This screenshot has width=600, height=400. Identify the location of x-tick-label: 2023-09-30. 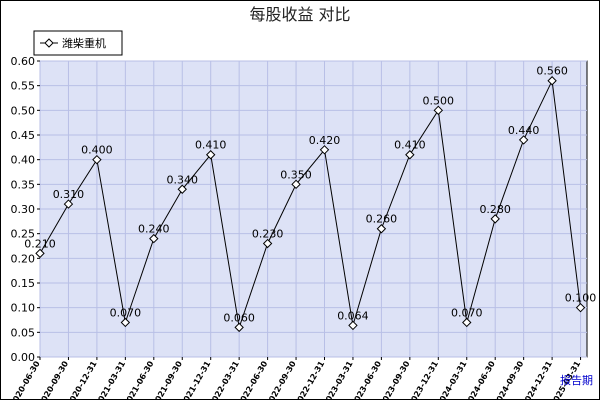
(395, 379).